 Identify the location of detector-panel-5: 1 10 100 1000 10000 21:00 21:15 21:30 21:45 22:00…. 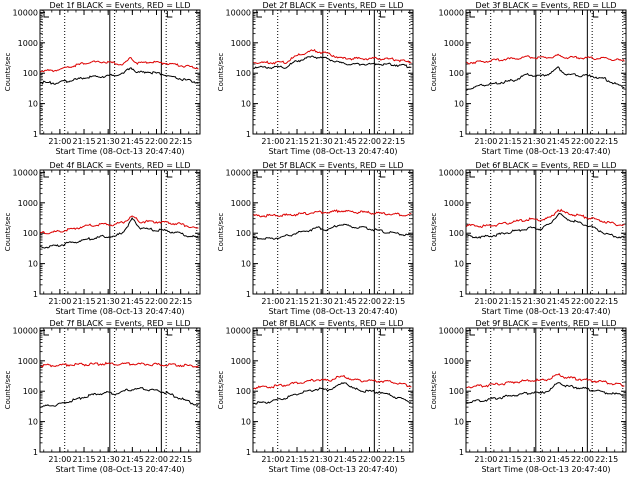
(315, 238).